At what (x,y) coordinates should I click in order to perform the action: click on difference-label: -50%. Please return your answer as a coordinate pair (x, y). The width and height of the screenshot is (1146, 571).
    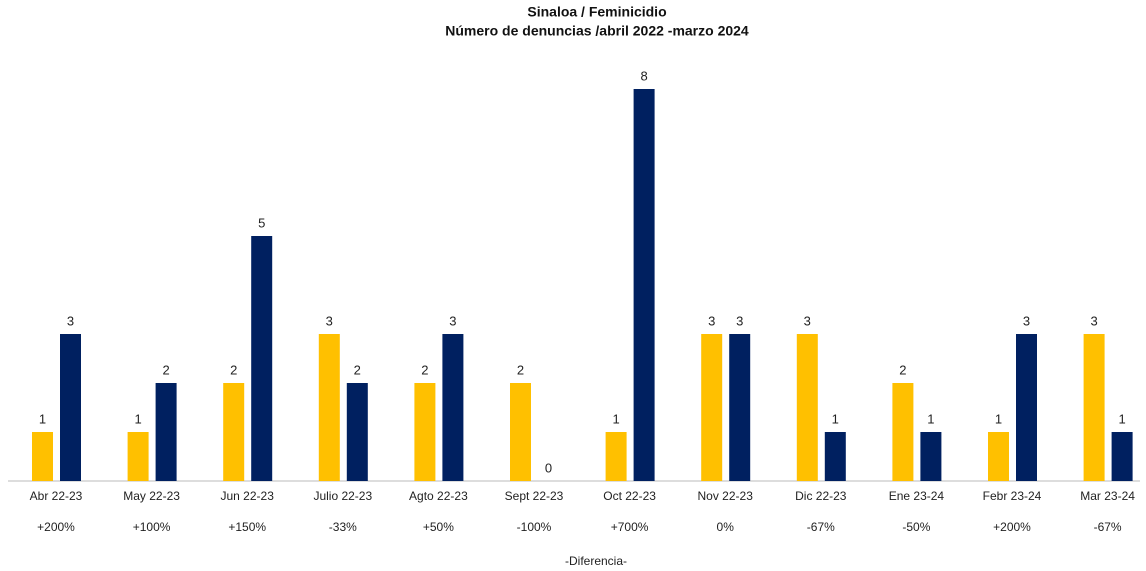
    Looking at the image, I should click on (916, 527).